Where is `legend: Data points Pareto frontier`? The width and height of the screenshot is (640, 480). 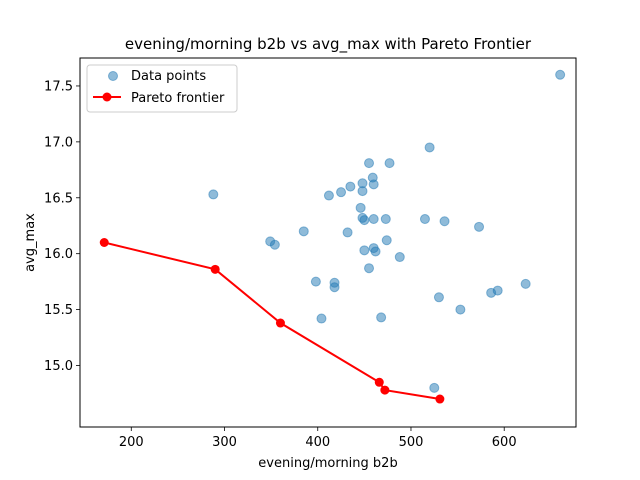
legend: Data points Pareto frontier is located at coordinates (162, 88).